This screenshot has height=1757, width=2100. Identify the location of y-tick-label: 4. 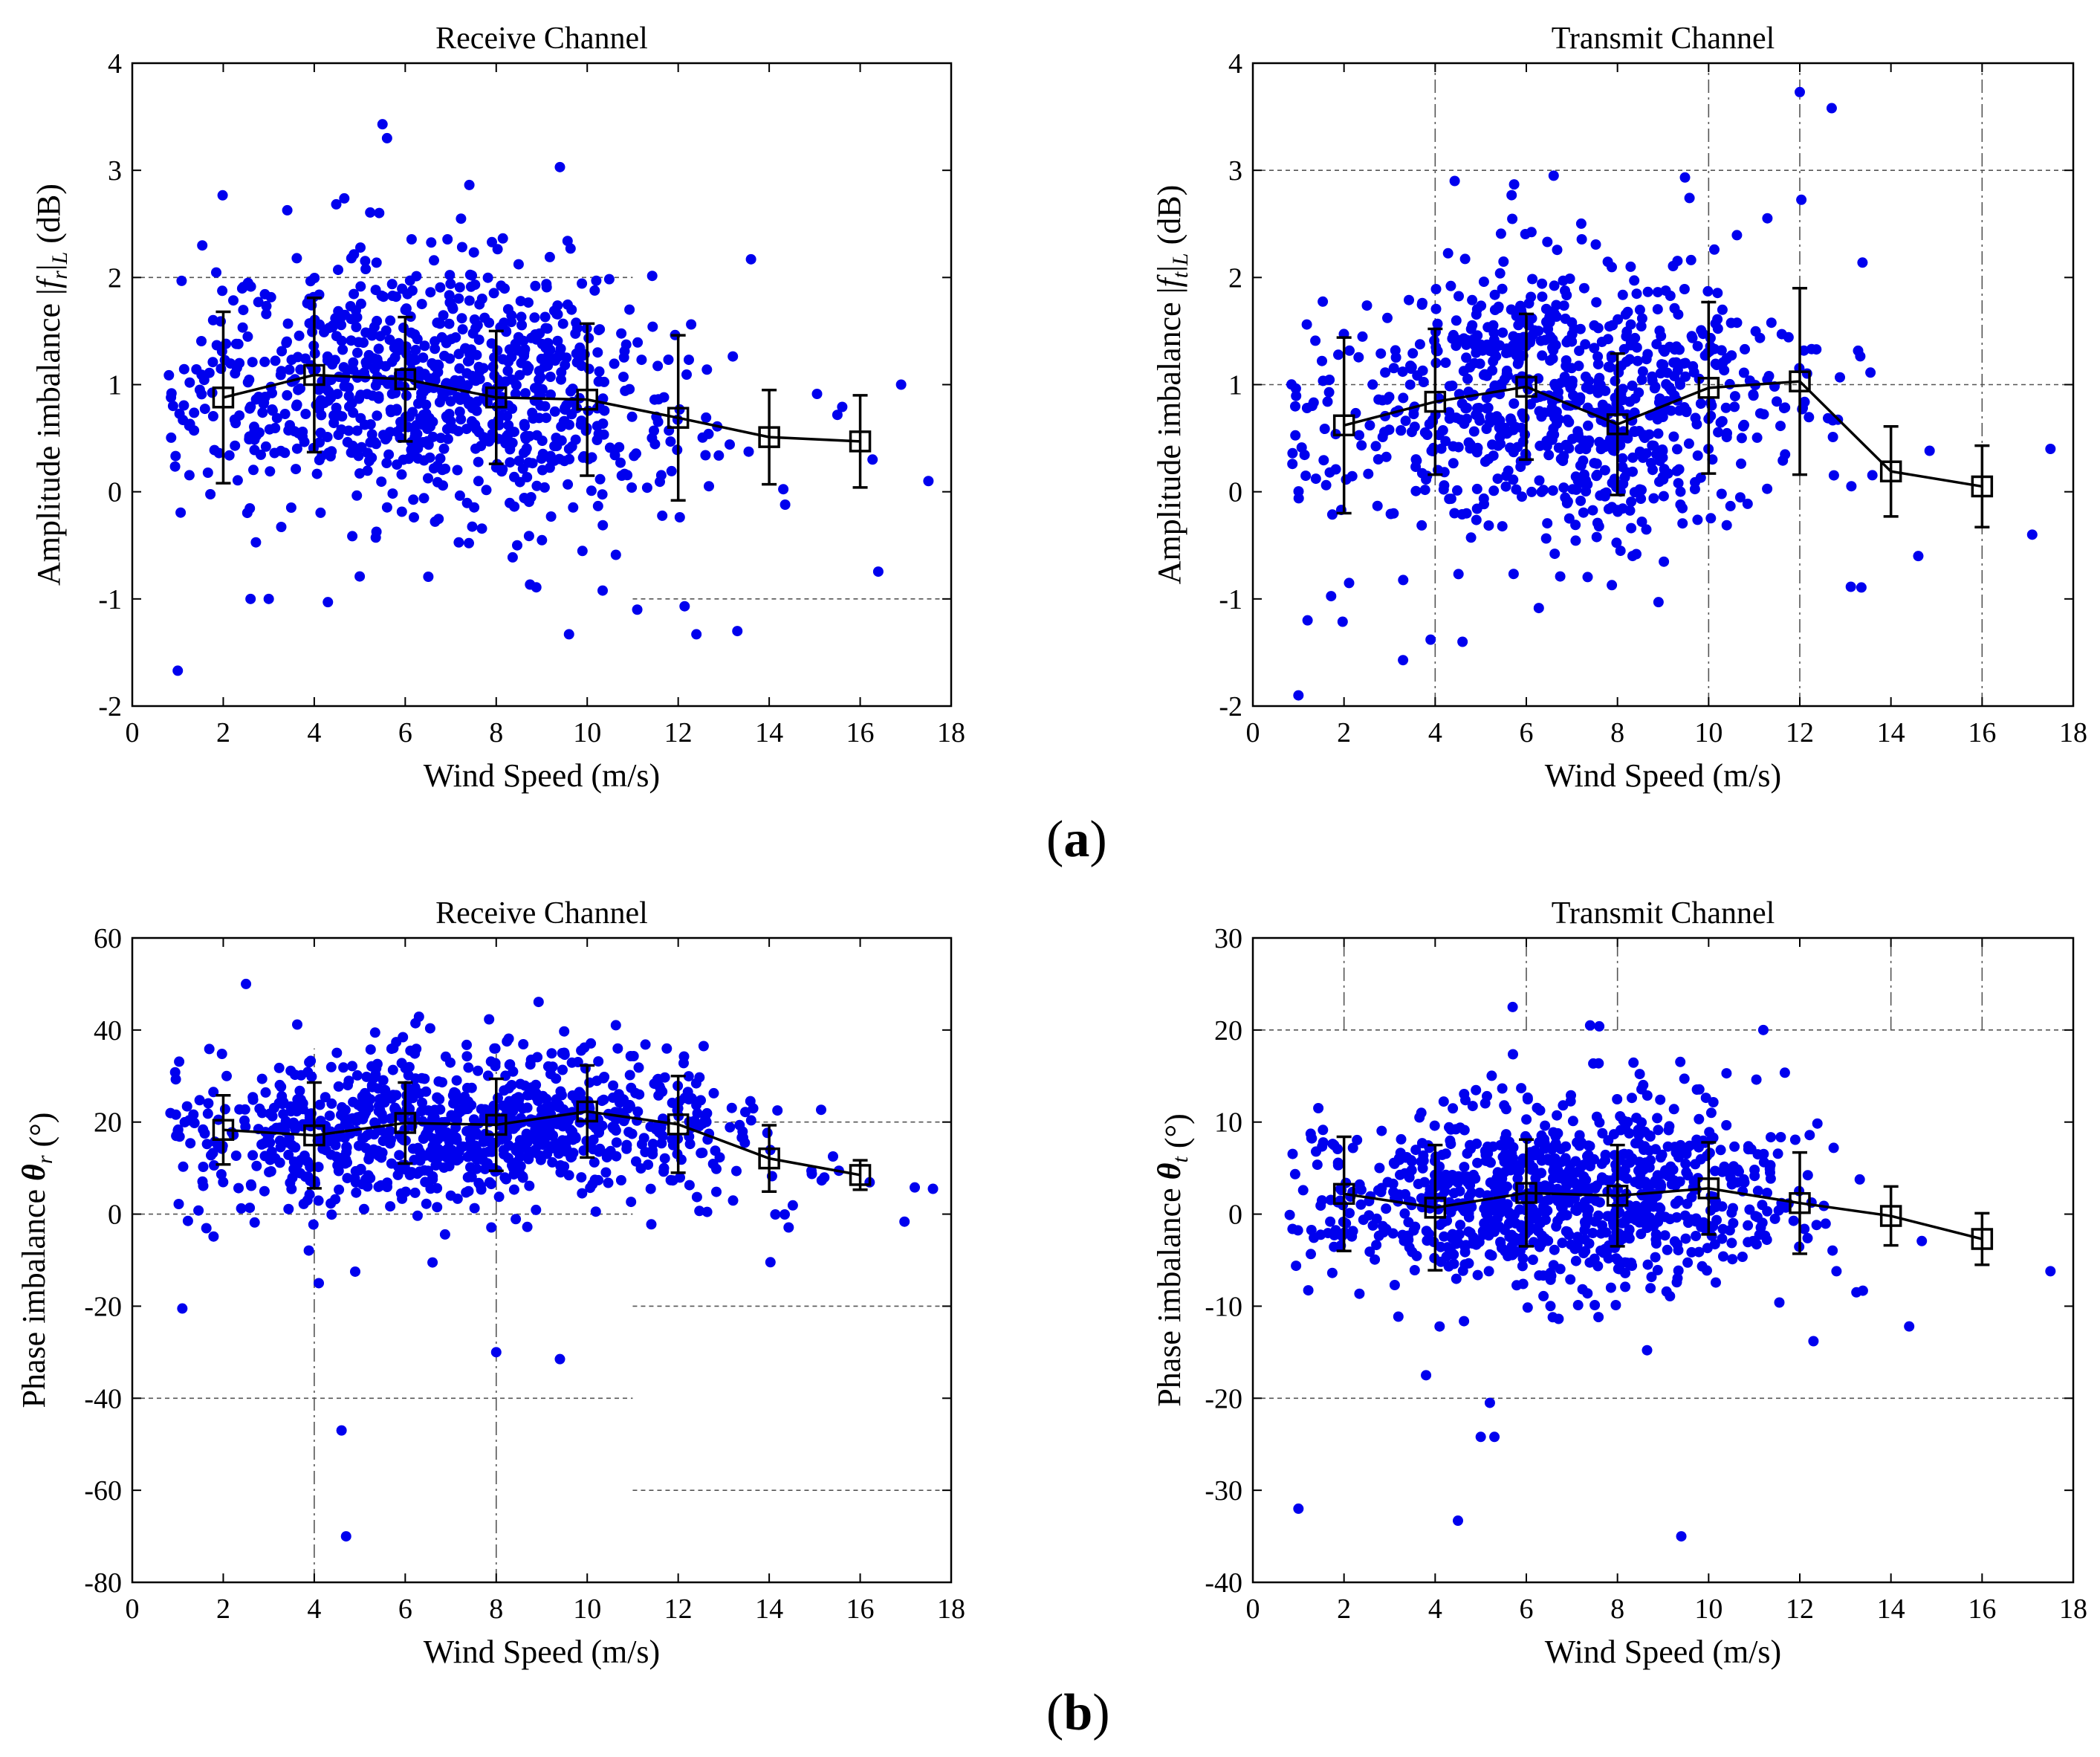
(1235, 64).